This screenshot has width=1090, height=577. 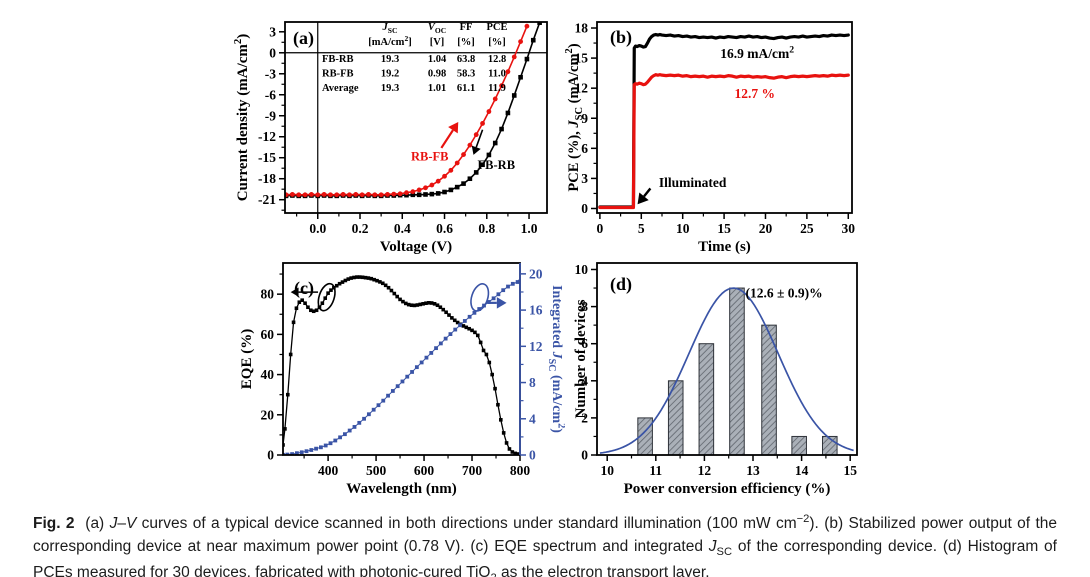 I want to click on panel-label: (c), so click(x=304, y=288).